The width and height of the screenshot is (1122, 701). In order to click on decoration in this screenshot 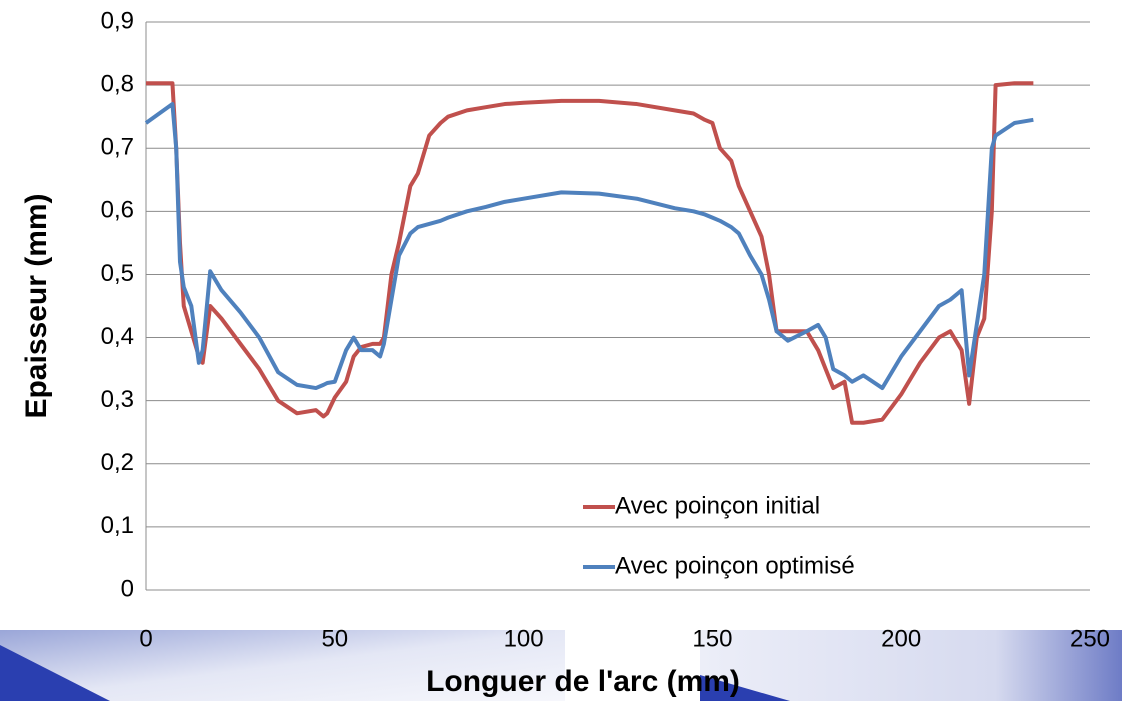, I will do `click(561, 665)`.